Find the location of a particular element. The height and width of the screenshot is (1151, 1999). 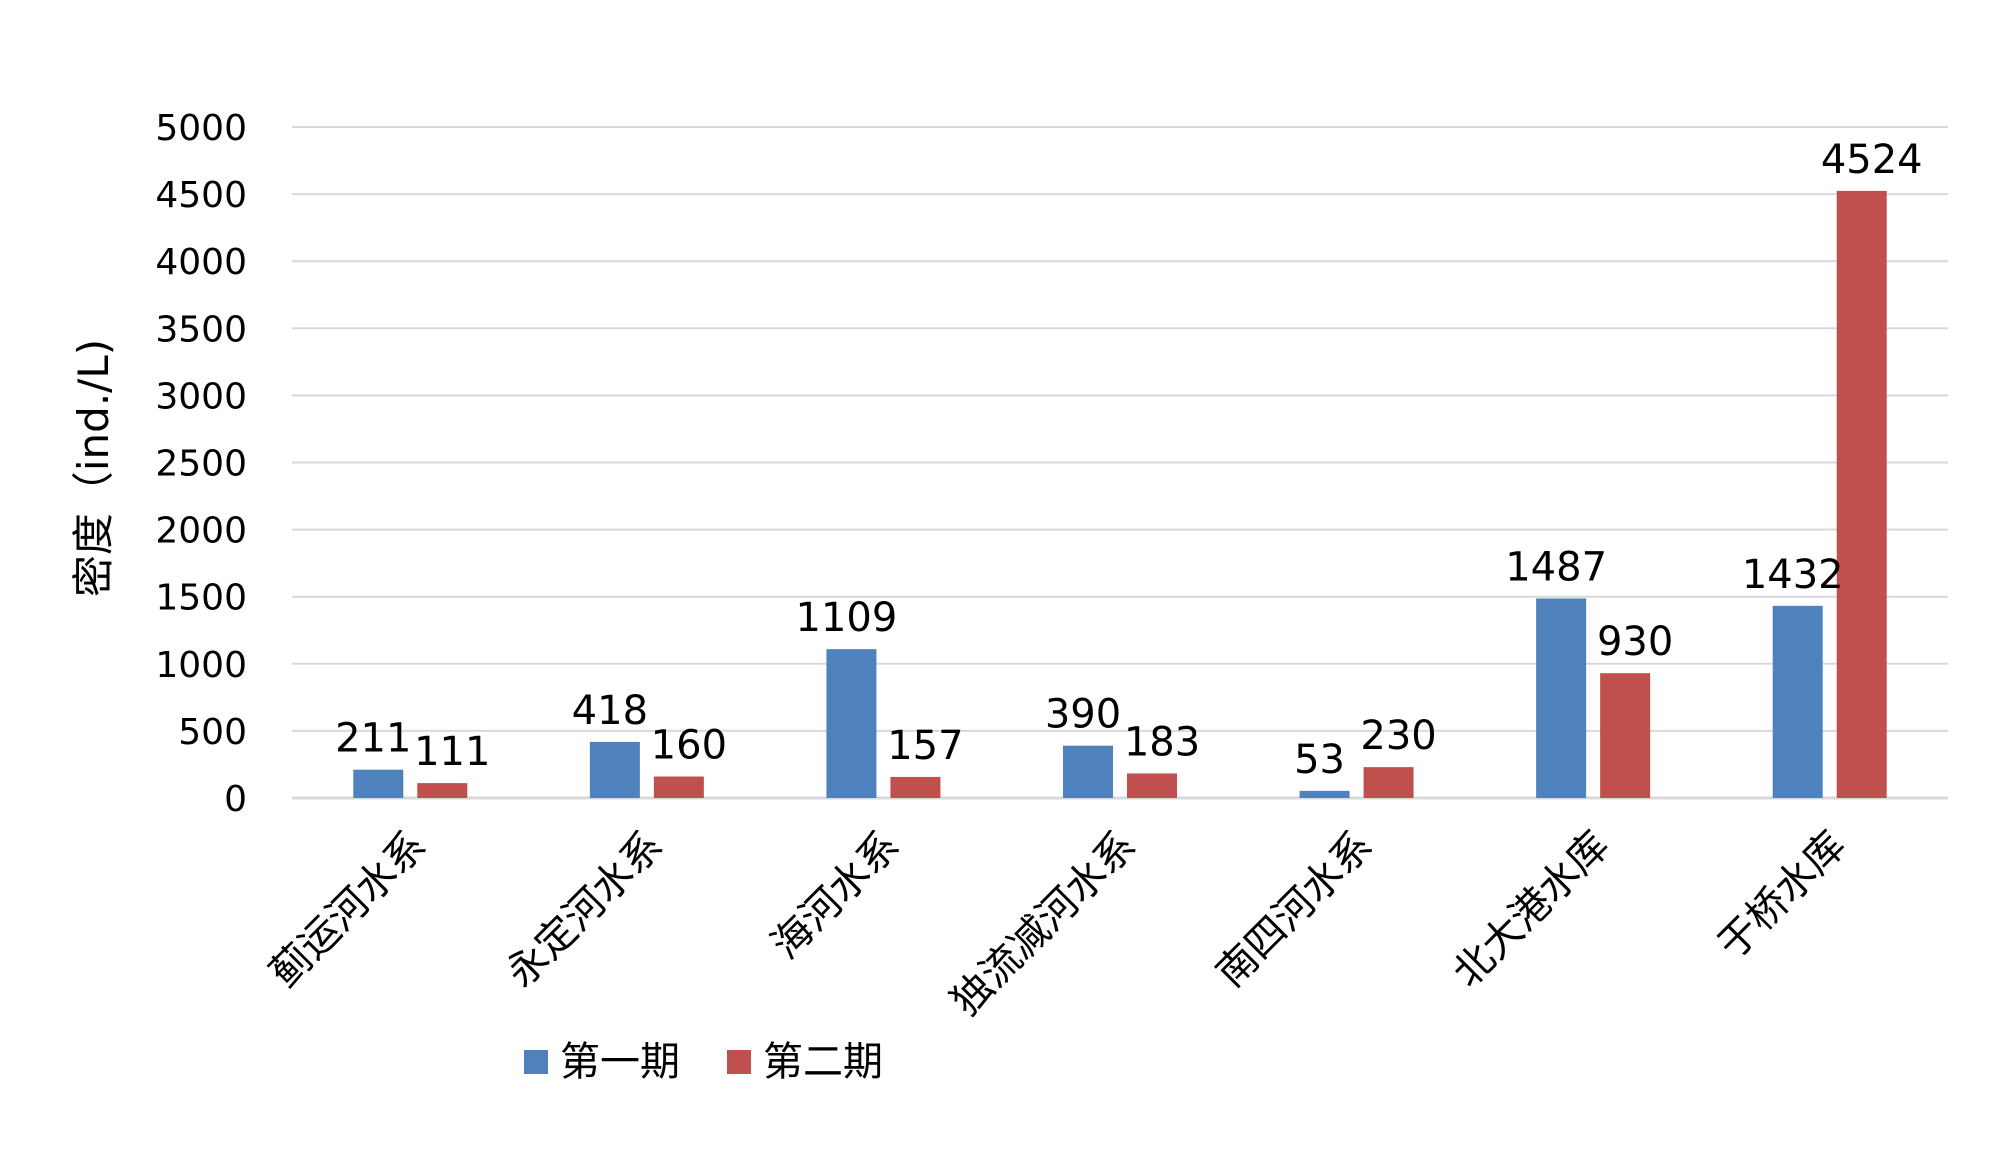

category-labels: 蓟运河水系 永定河水系 海河水系 独流减河水系 南四河水系 北大港水库 于桥水库 is located at coordinates (1057, 924).